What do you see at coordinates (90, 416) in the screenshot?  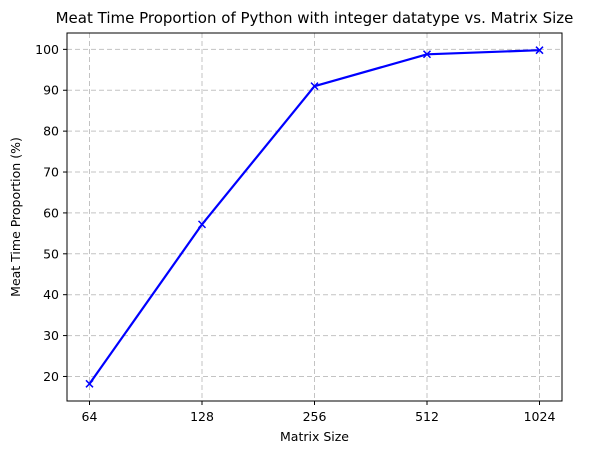 I see `x-tick-label: 64` at bounding box center [90, 416].